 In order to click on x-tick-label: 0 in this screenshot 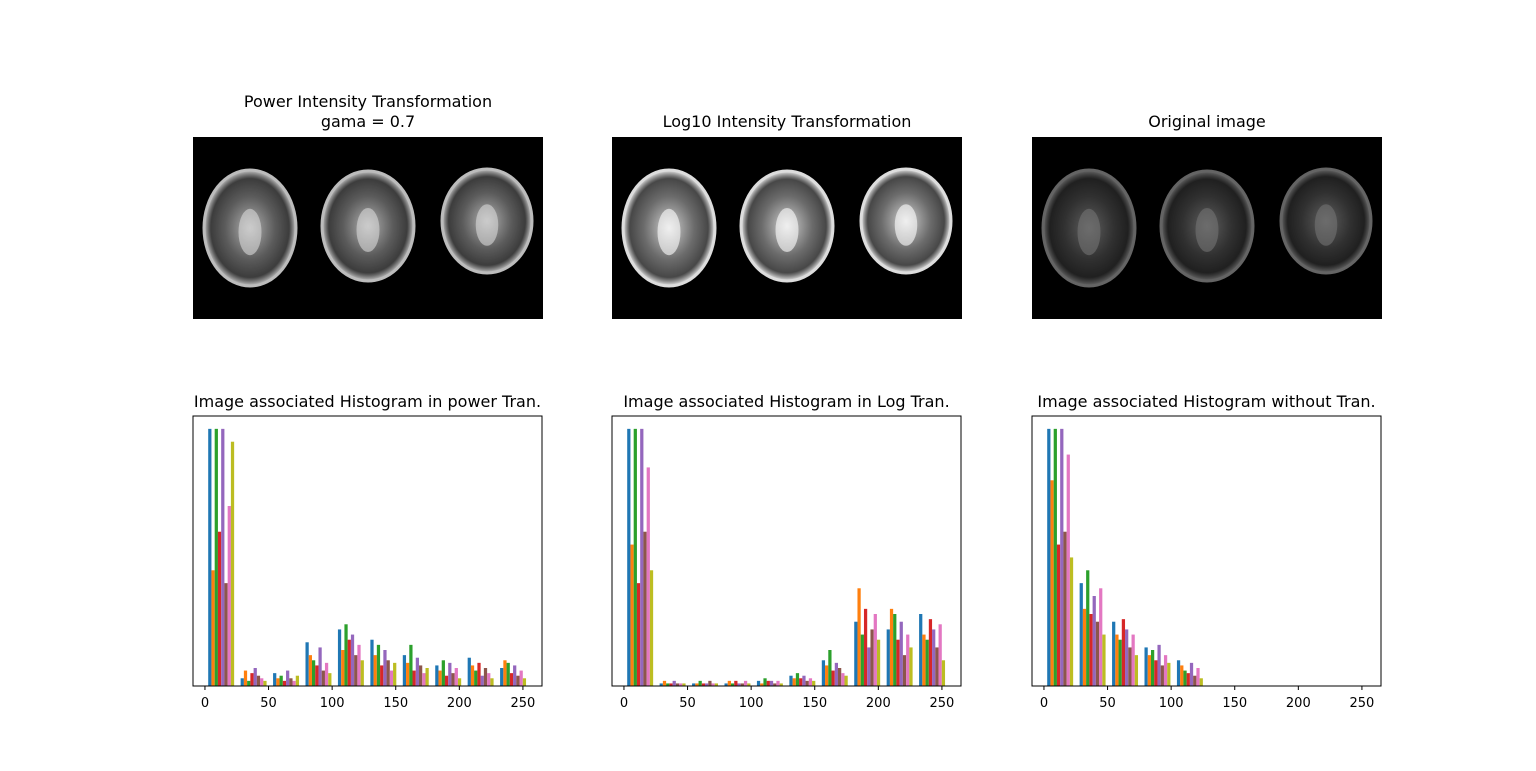, I will do `click(624, 703)`.